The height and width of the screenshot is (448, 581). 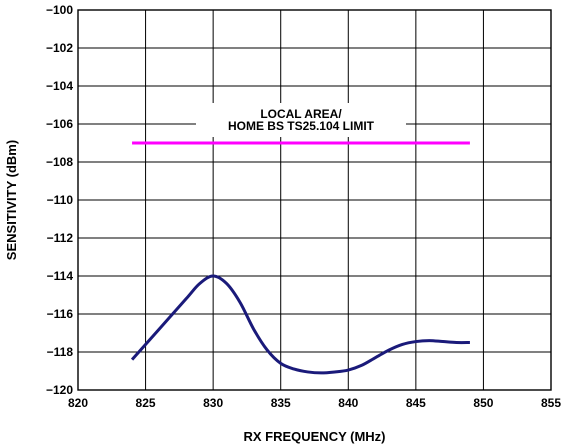 What do you see at coordinates (60, 276) in the screenshot?
I see `y-tick-label: −114` at bounding box center [60, 276].